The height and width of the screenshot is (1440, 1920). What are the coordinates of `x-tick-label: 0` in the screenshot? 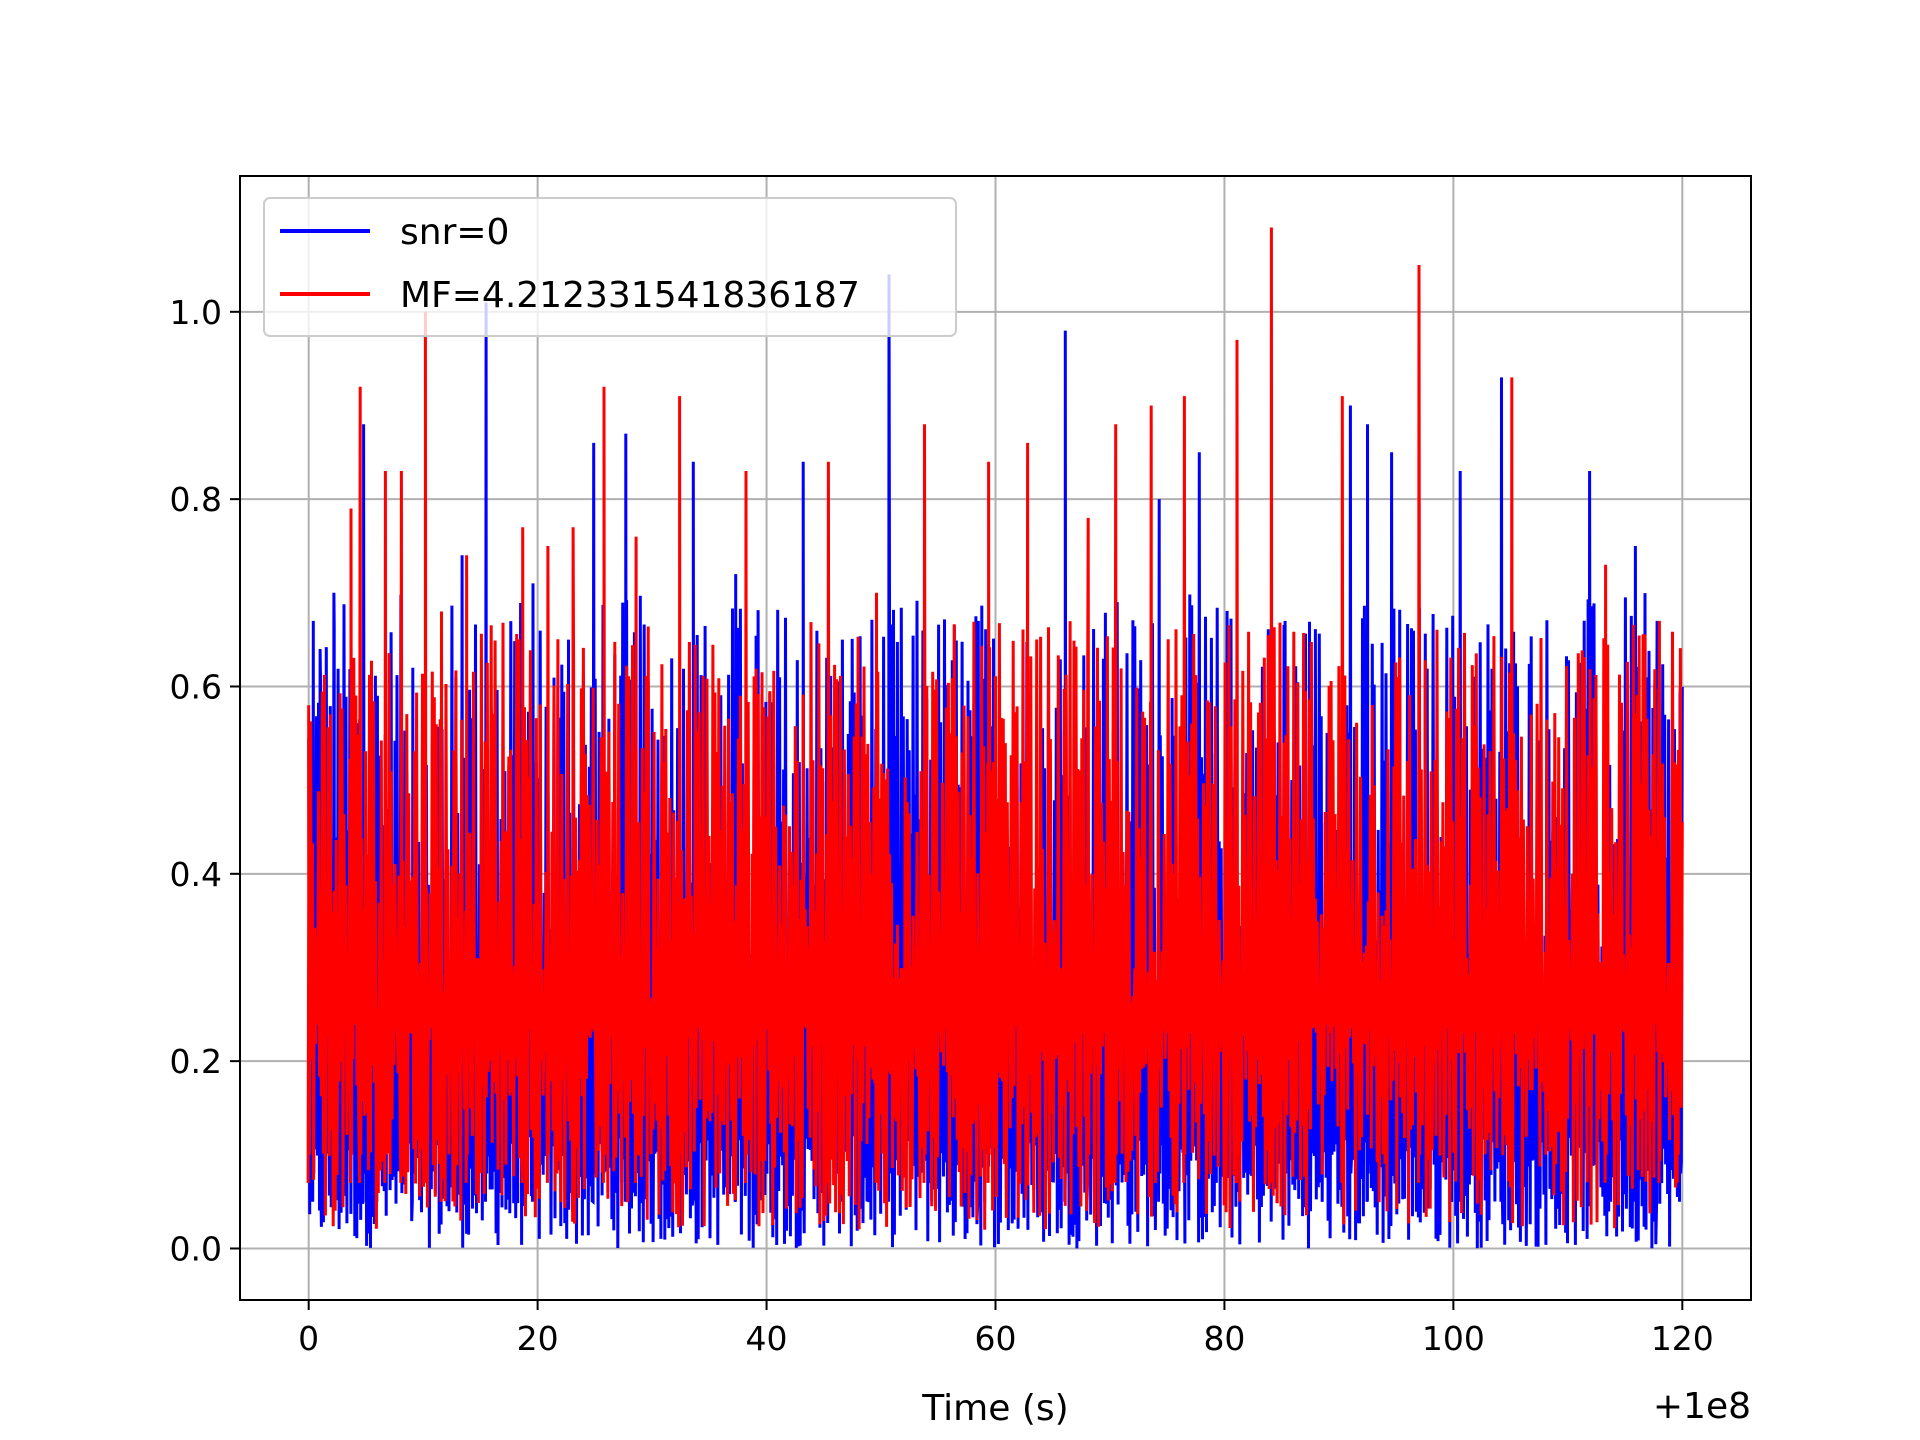 It's located at (308, 1338).